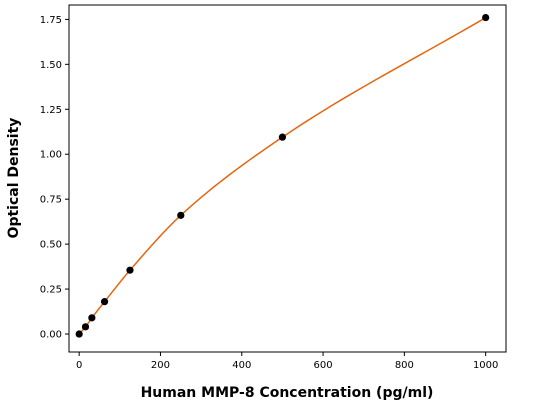 This screenshot has width=533, height=400. I want to click on x-tick-label: 800, so click(404, 365).